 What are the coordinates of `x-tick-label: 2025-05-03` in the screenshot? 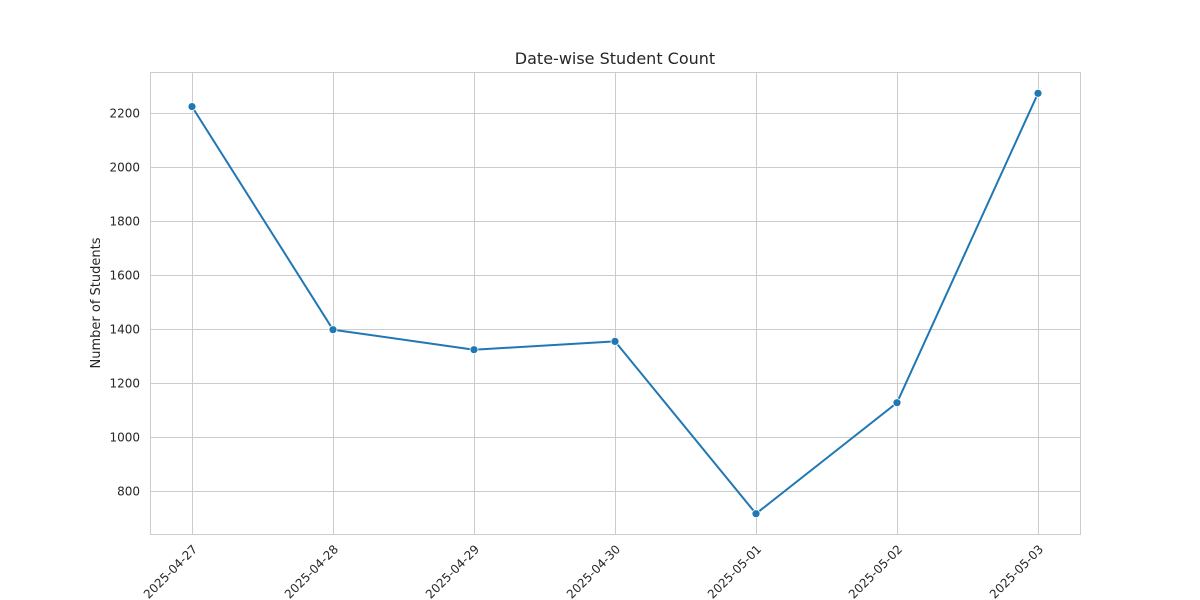 It's located at (1016, 571).